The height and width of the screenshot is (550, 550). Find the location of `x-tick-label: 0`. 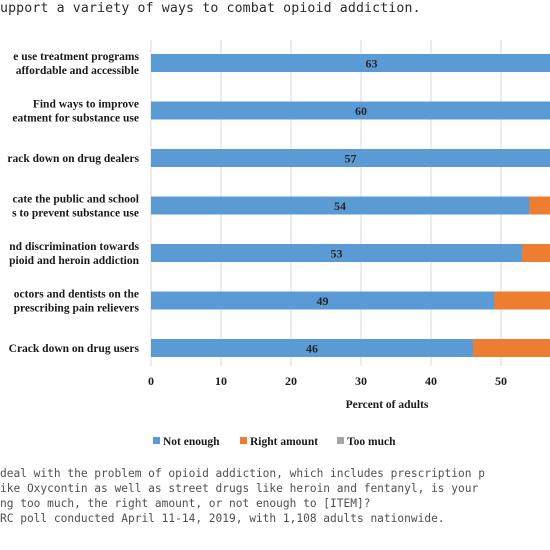

x-tick-label: 0 is located at coordinates (151, 381).